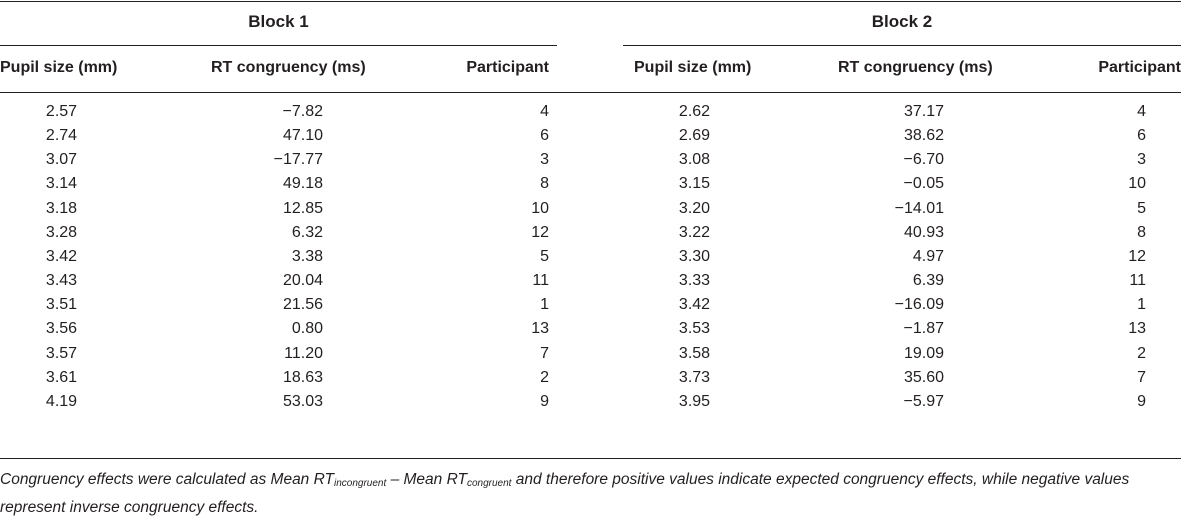 The width and height of the screenshot is (1181, 520). What do you see at coordinates (694, 377) in the screenshot?
I see `block-2-pupil-cell: 3.73` at bounding box center [694, 377].